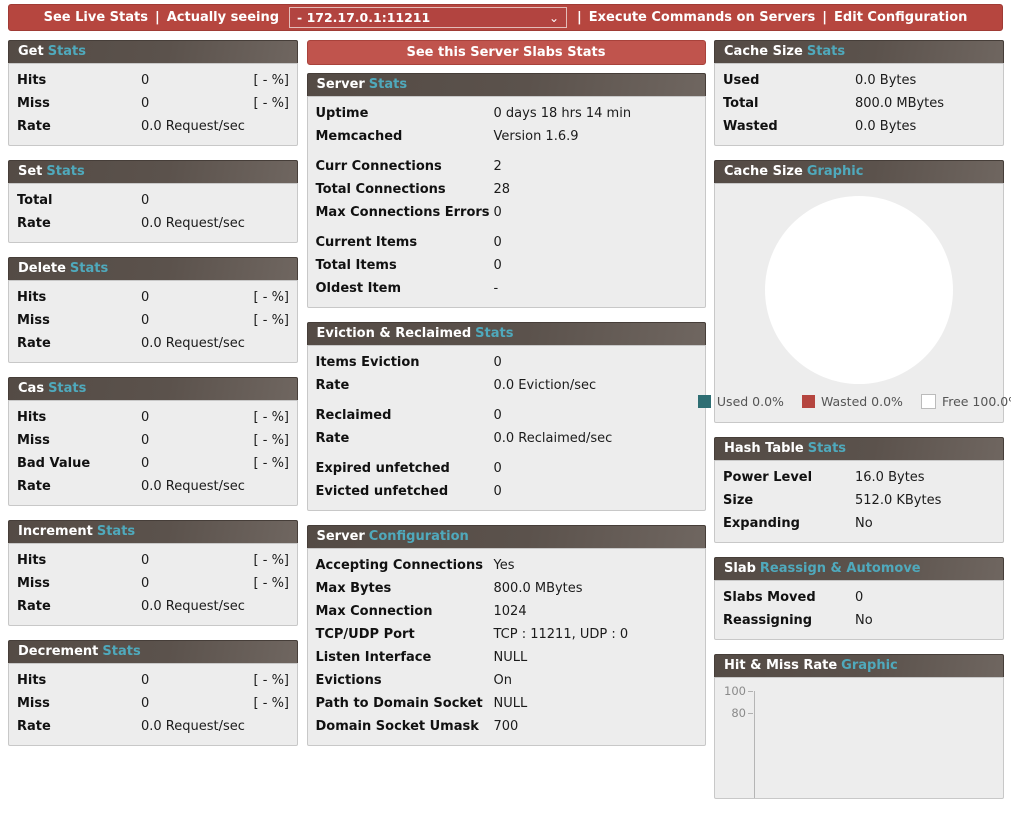 The width and height of the screenshot is (1011, 813). I want to click on panel-header: Server Stats, so click(506, 84).